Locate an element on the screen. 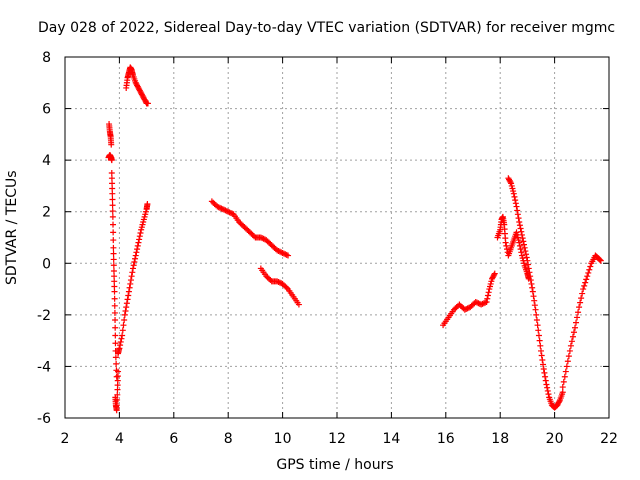  x-tick-label: 12 is located at coordinates (337, 439).